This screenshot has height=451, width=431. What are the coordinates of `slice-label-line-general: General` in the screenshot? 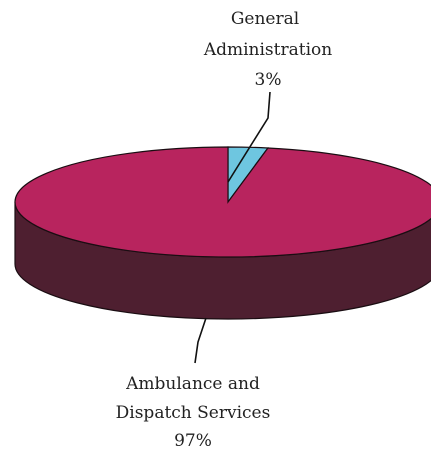 It's located at (265, 19).